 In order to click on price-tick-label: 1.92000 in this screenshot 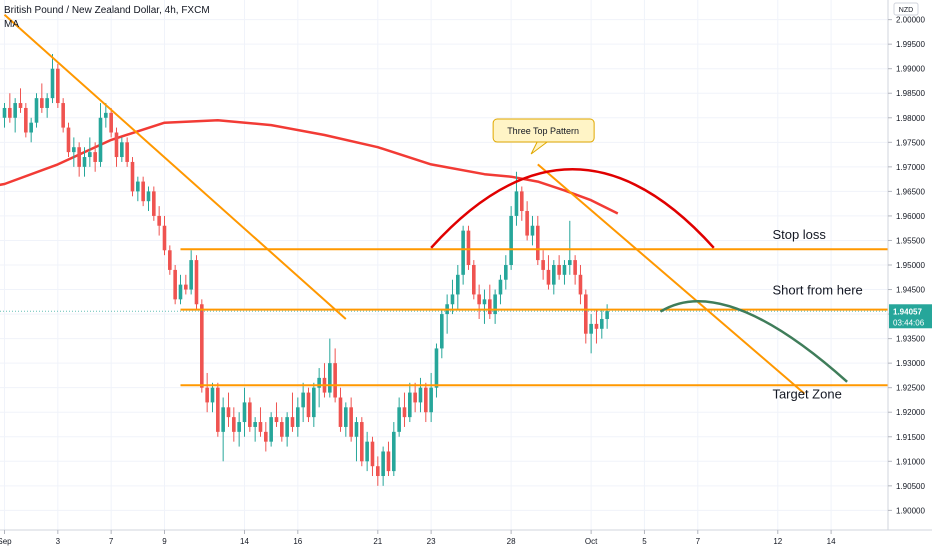, I will do `click(910, 412)`.